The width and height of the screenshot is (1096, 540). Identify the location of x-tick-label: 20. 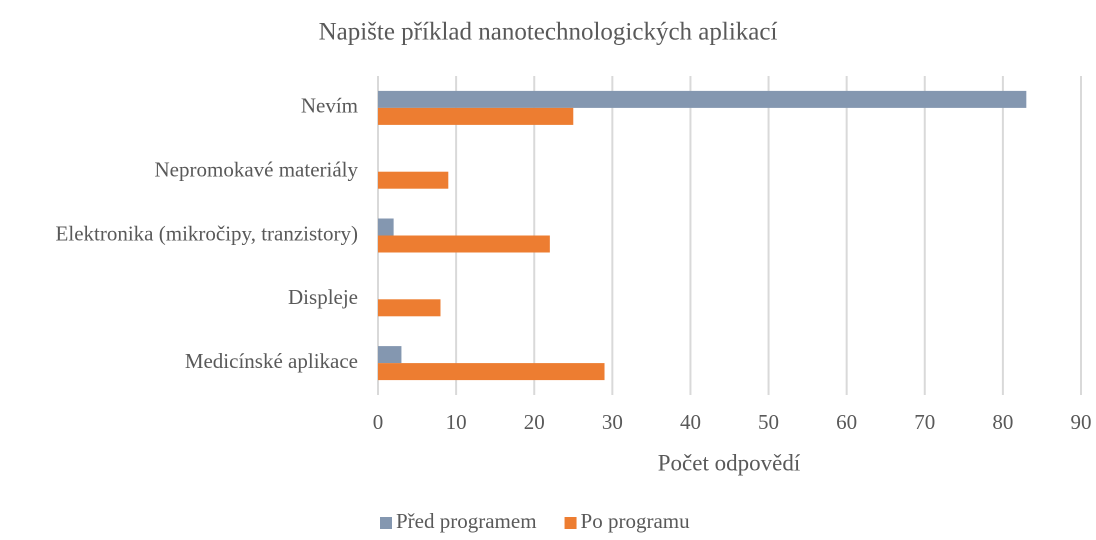
(534, 422).